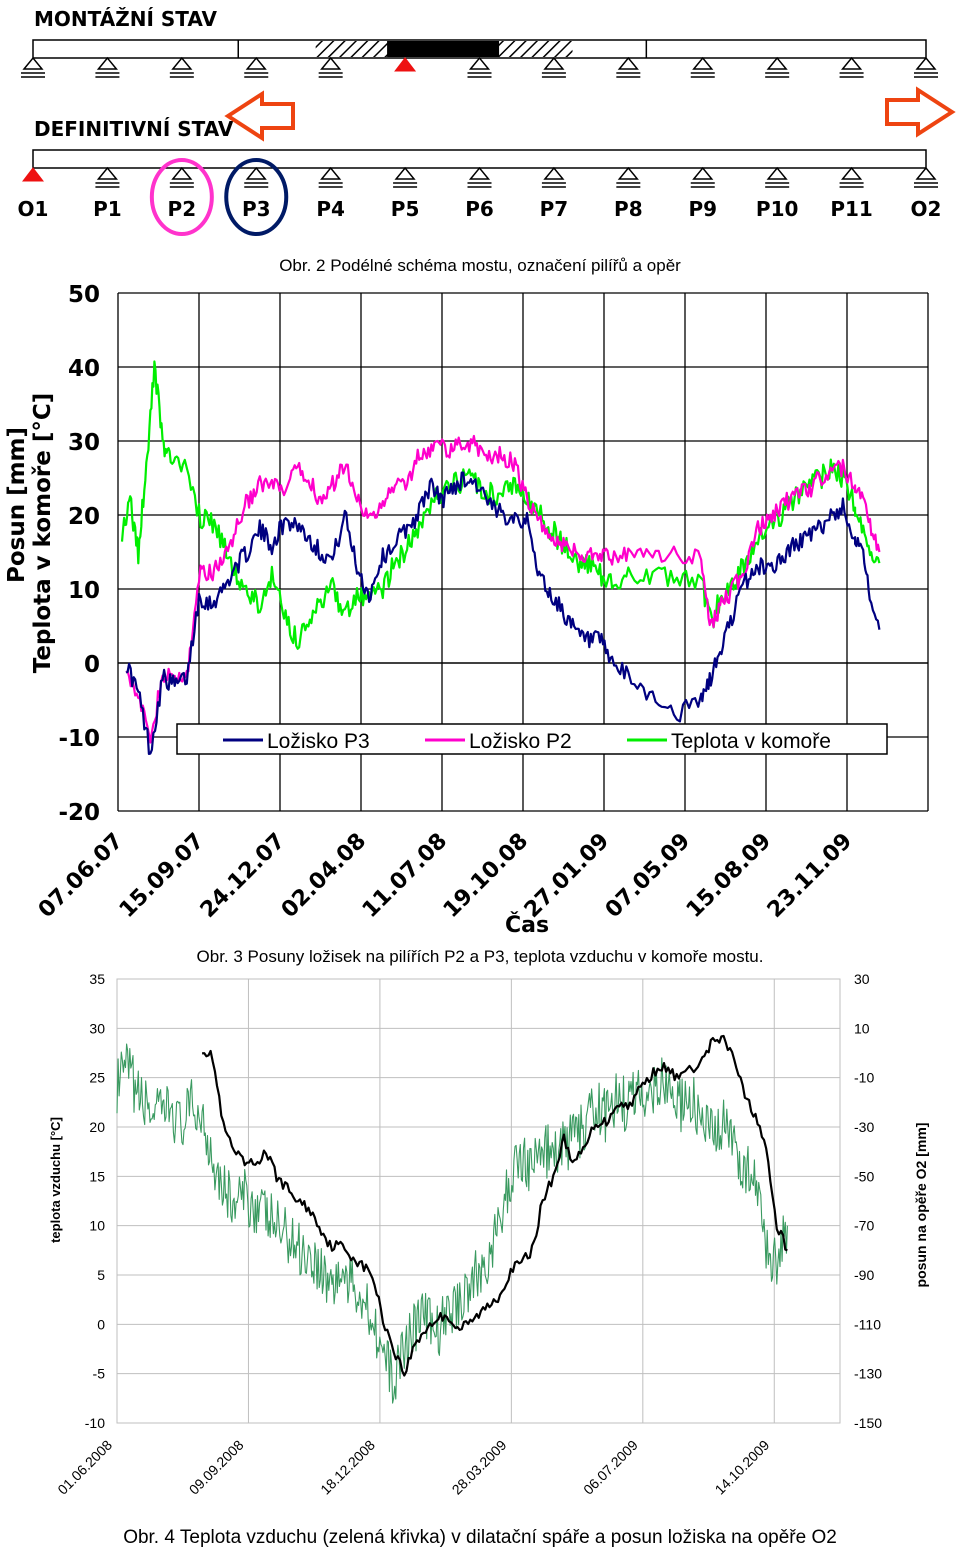 The width and height of the screenshot is (960, 1549). Describe the element at coordinates (864, 1078) in the screenshot. I see `chart2-right-y-tick-label: -10` at that location.